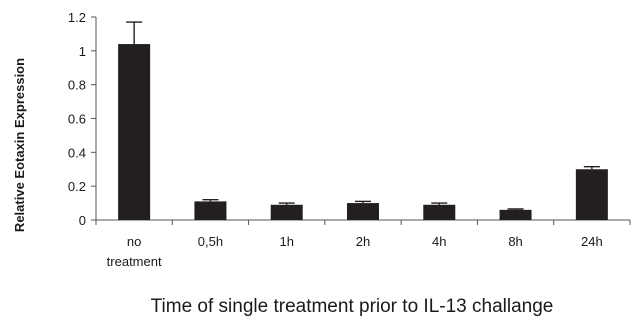  I want to click on y-axis: 0 0.2 0.4 0.6 0.8 1 1.2, so click(82, 119).